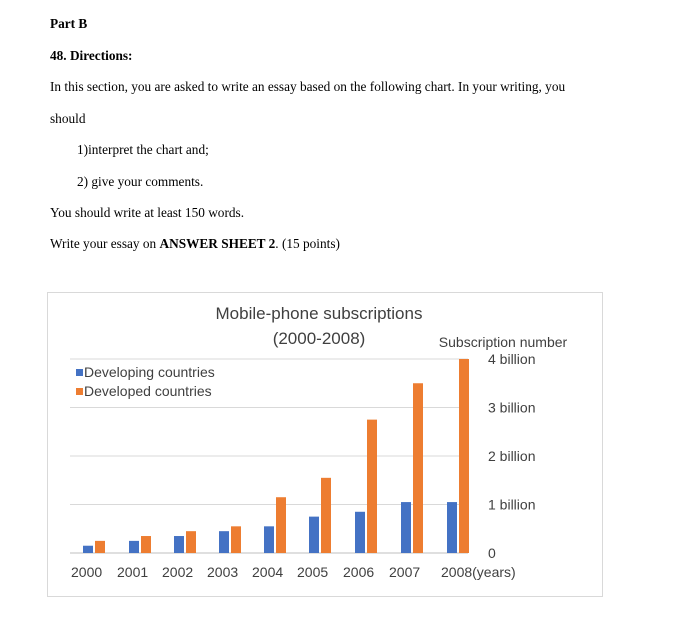  What do you see at coordinates (68, 118) in the screenshot?
I see `instruction-line-2: should` at bounding box center [68, 118].